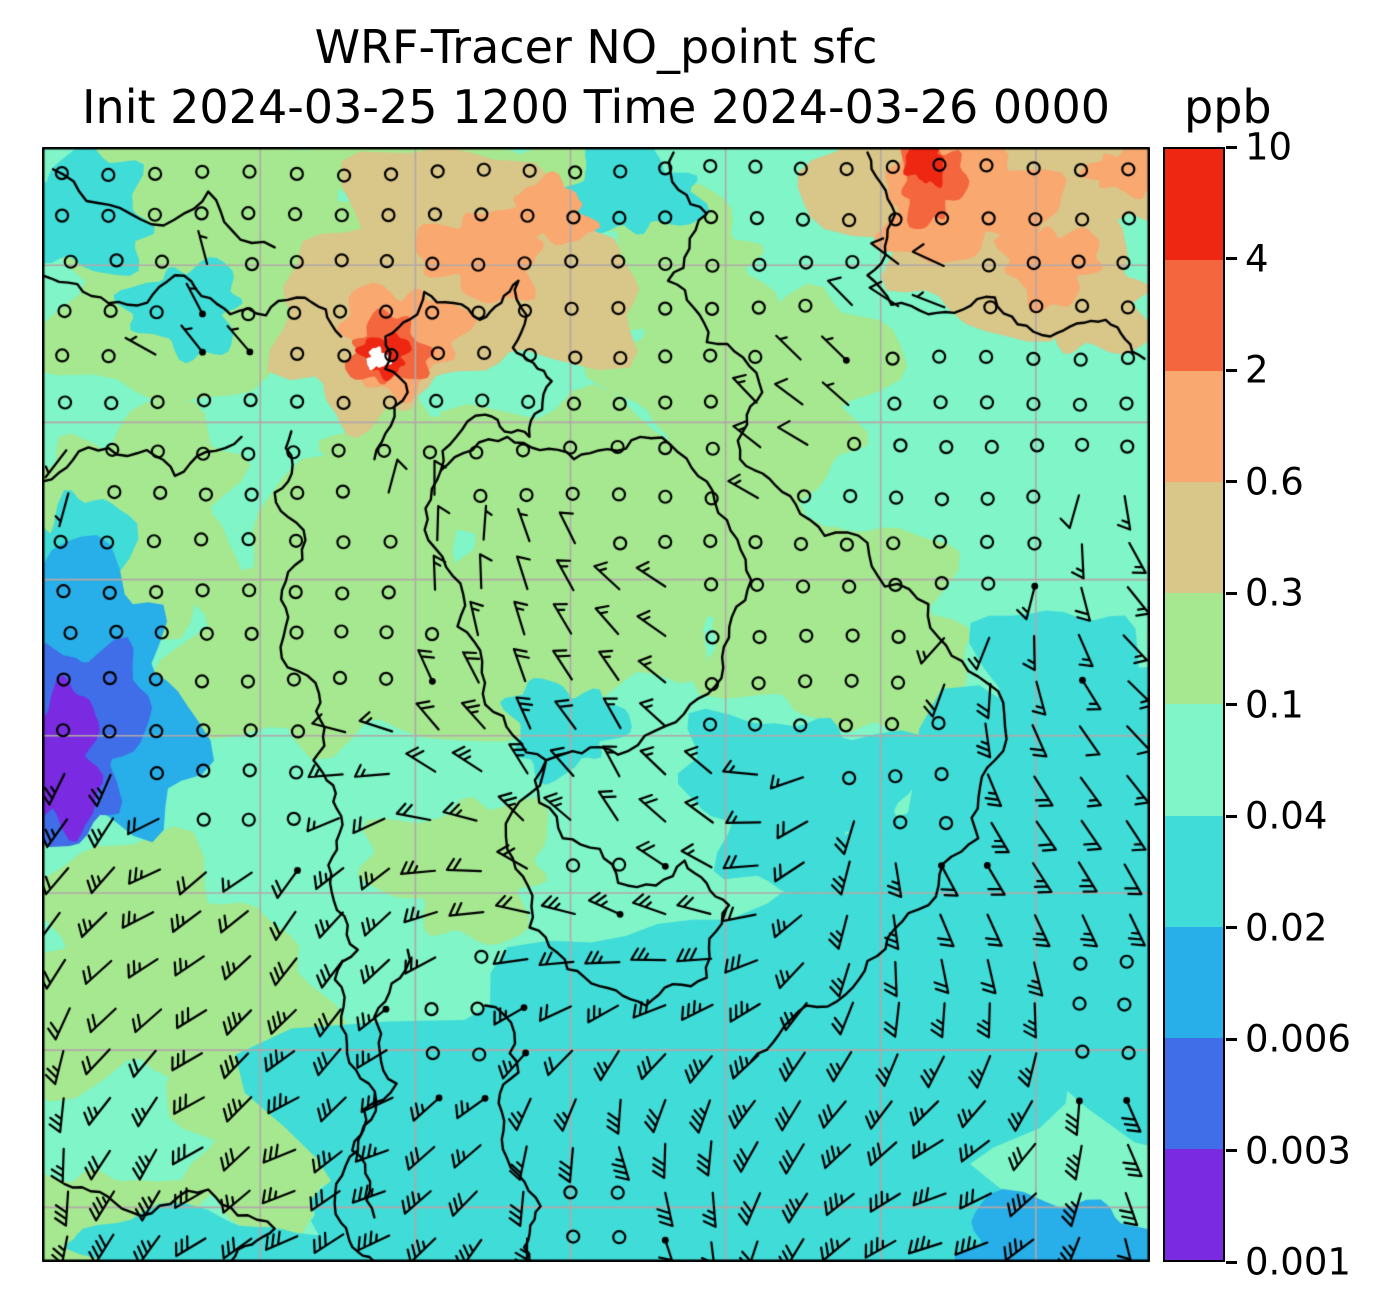 Image resolution: width=1400 pixels, height=1313 pixels. What do you see at coordinates (1257, 370) in the screenshot?
I see `colorbar-tick-label: 2` at bounding box center [1257, 370].